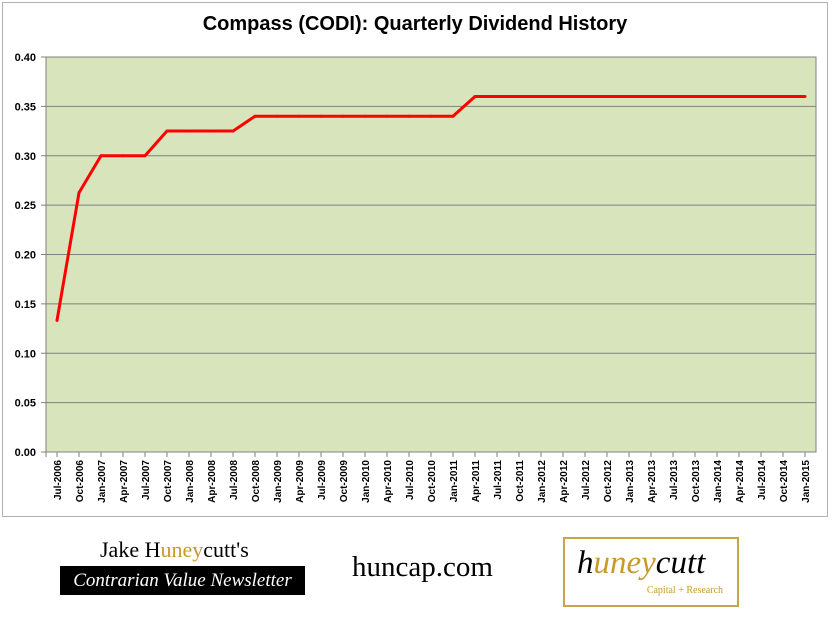 The height and width of the screenshot is (624, 833). What do you see at coordinates (608, 481) in the screenshot?
I see `x-tick-label: Oct-2012` at bounding box center [608, 481].